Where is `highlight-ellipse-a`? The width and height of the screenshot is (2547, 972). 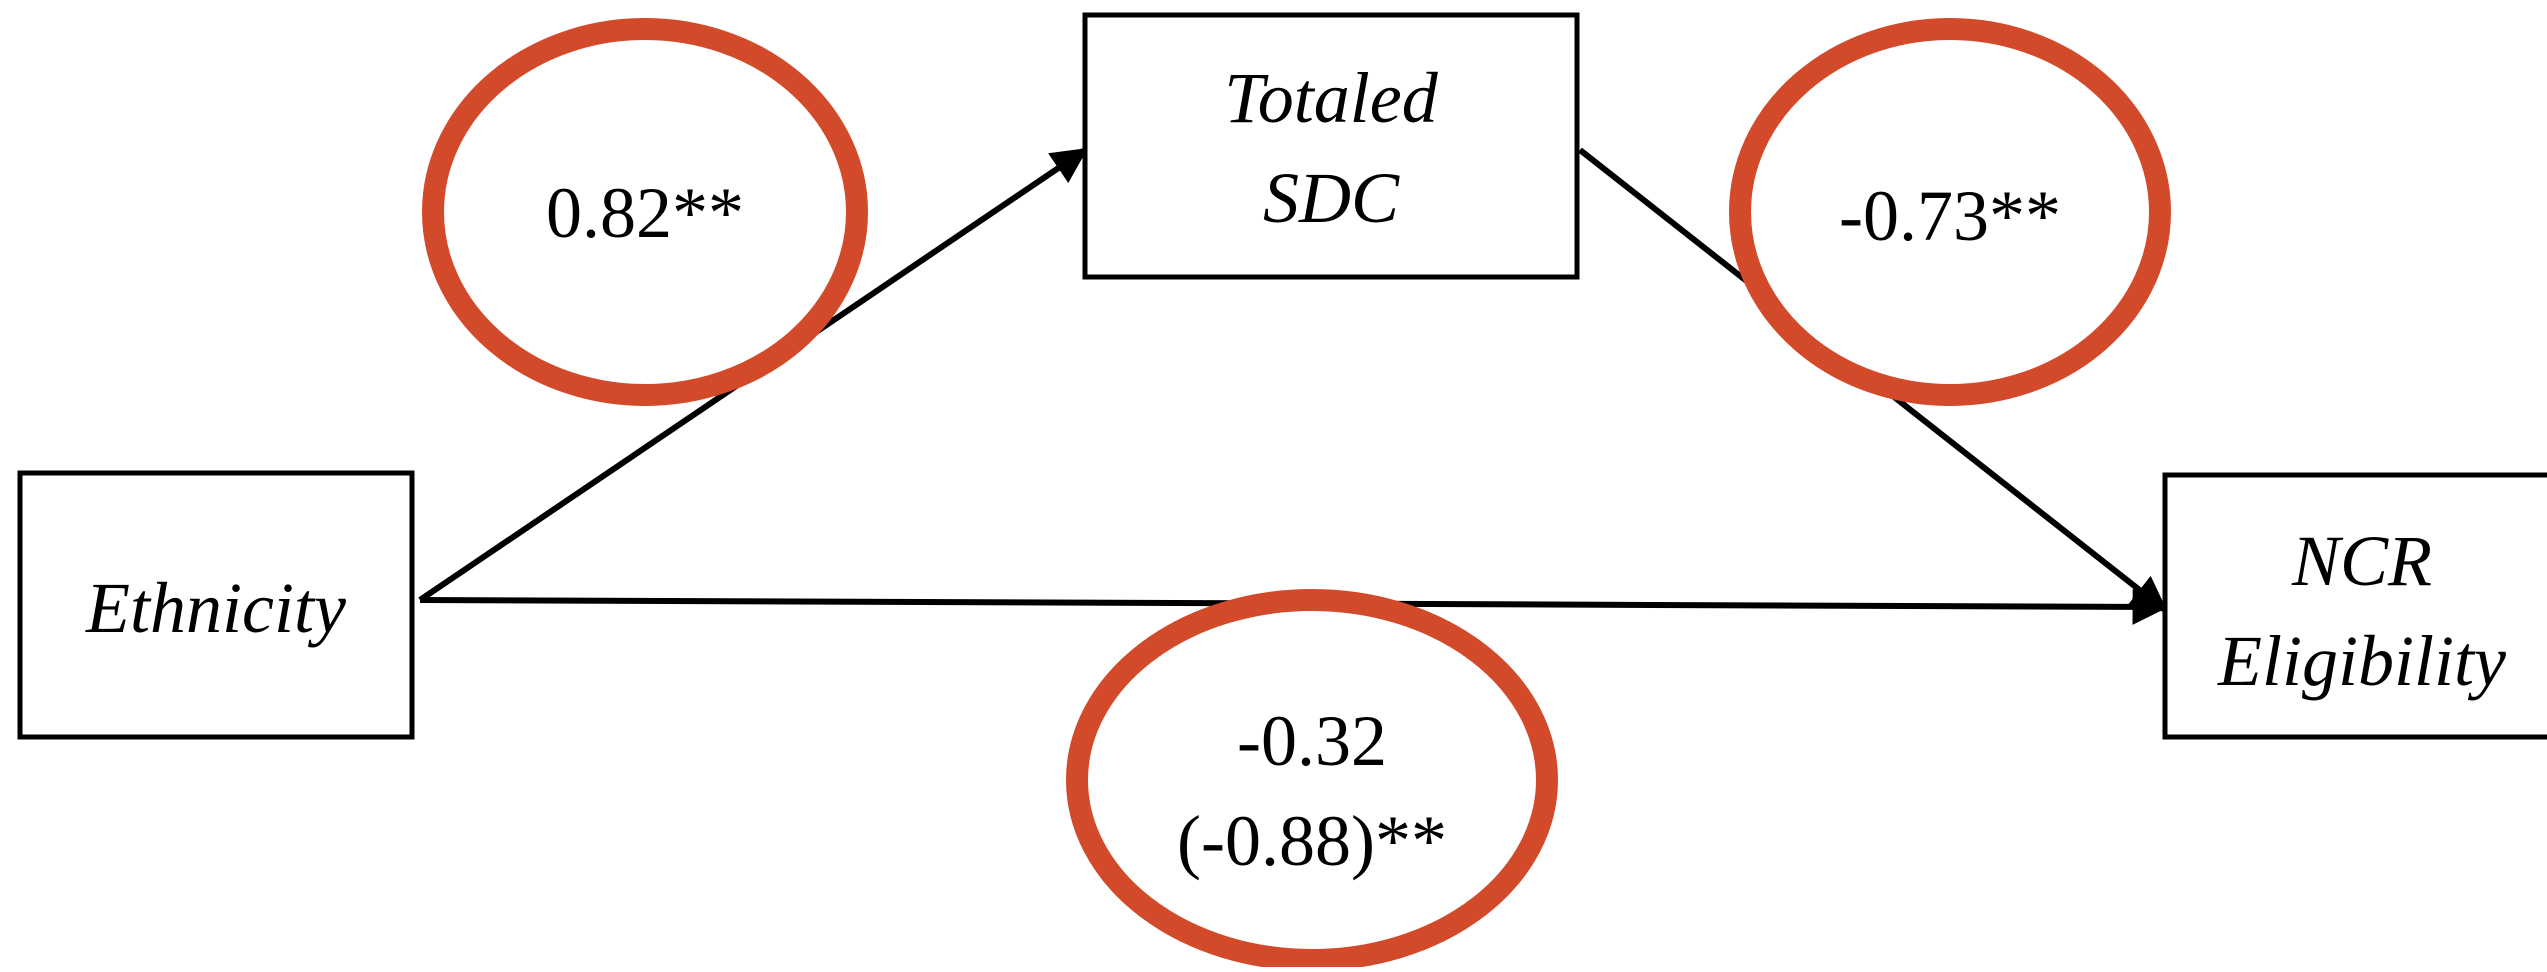 highlight-ellipse-a is located at coordinates (645, 212).